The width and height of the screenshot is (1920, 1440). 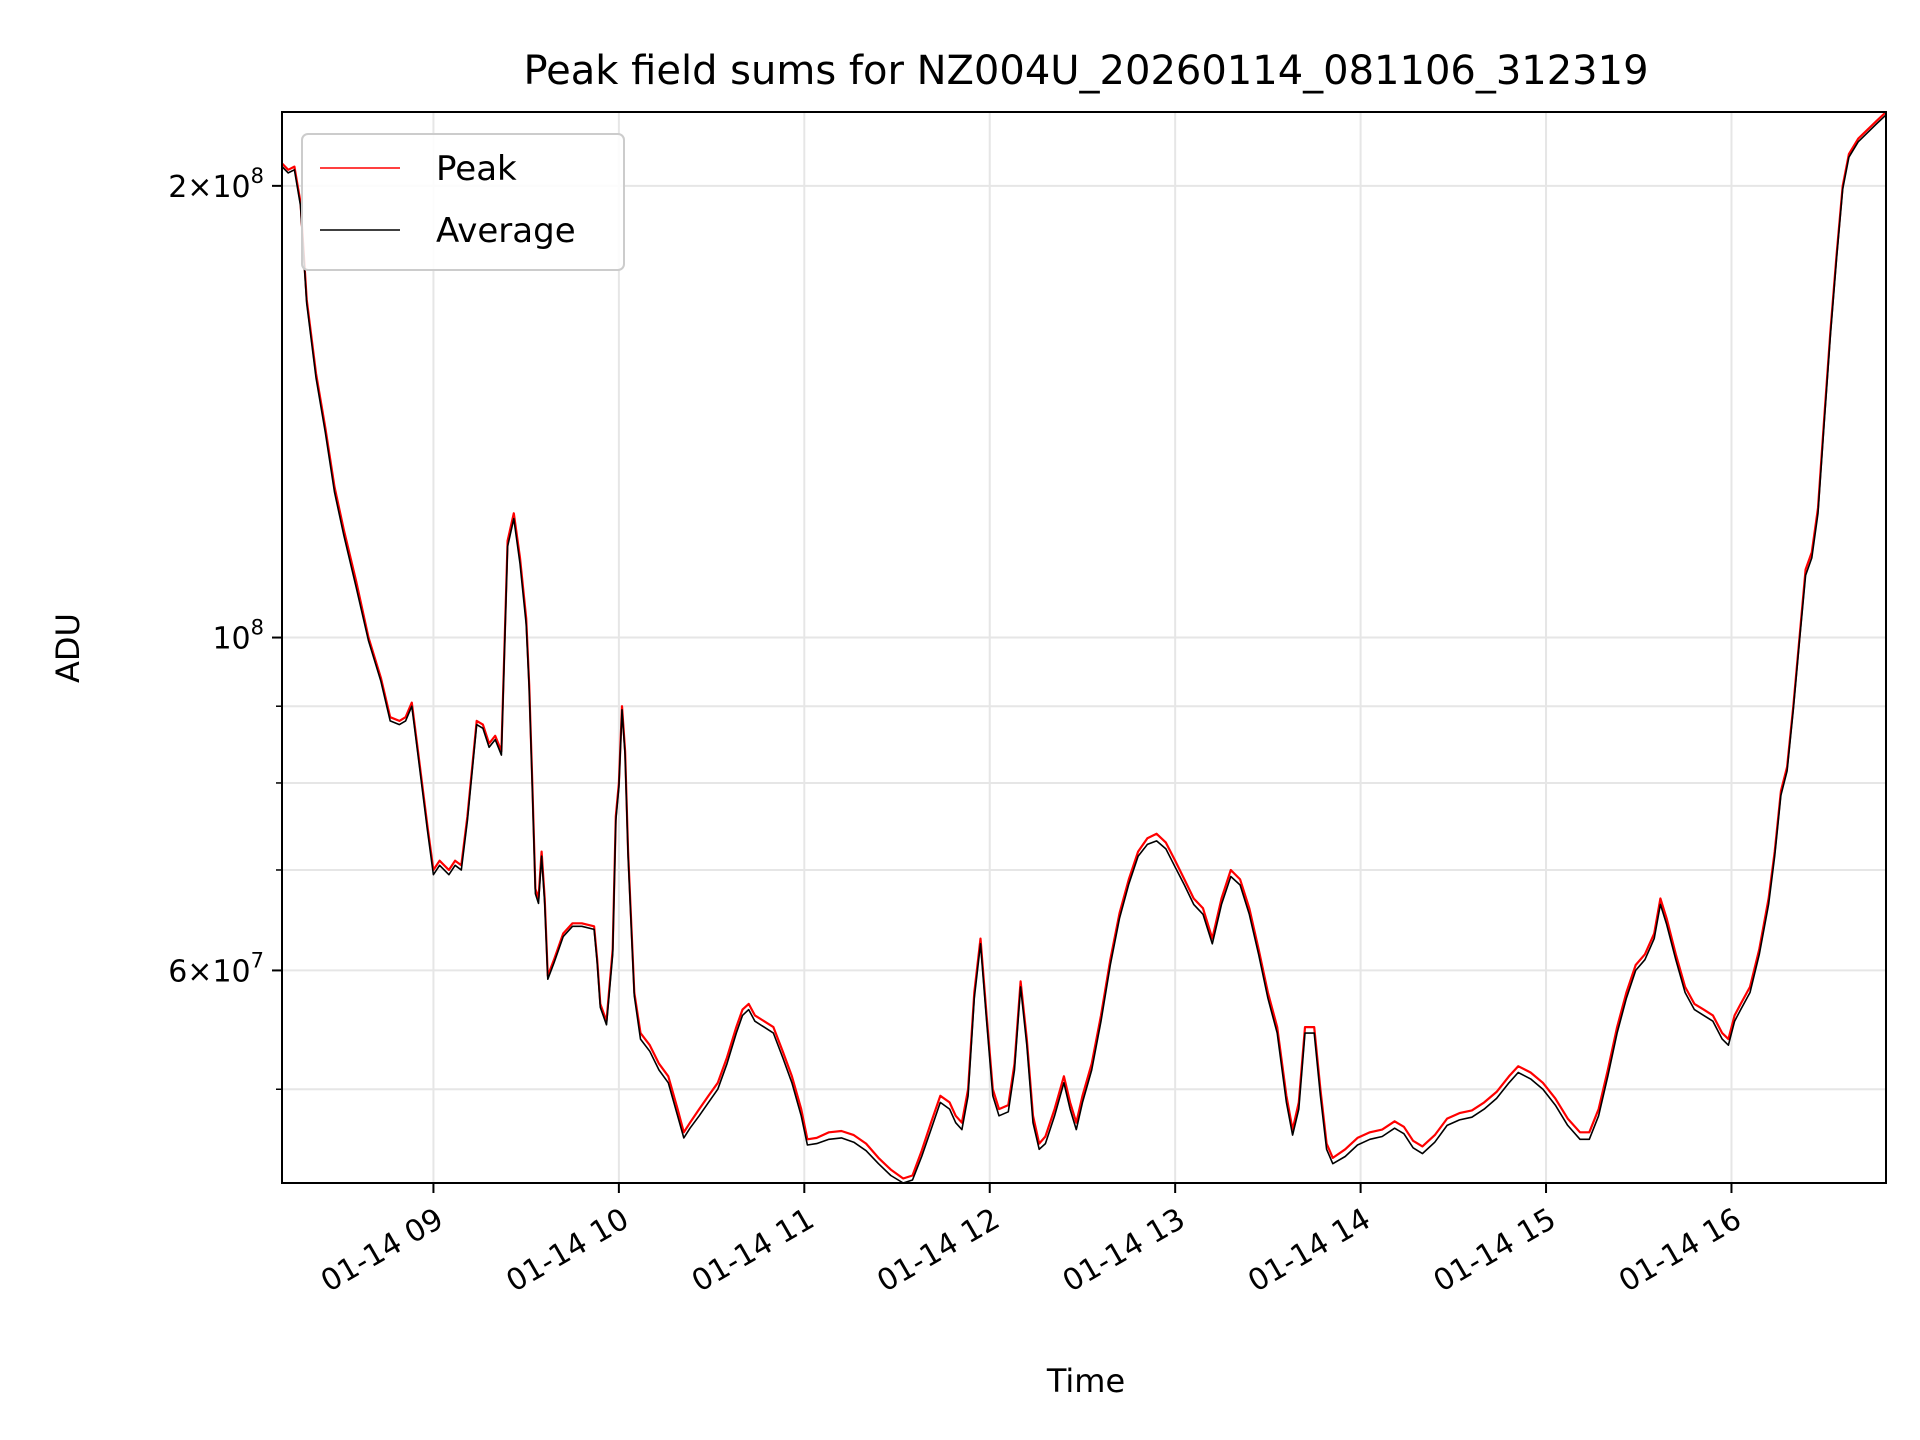 What do you see at coordinates (238, 636) in the screenshot?
I see `y-tick-label: 108` at bounding box center [238, 636].